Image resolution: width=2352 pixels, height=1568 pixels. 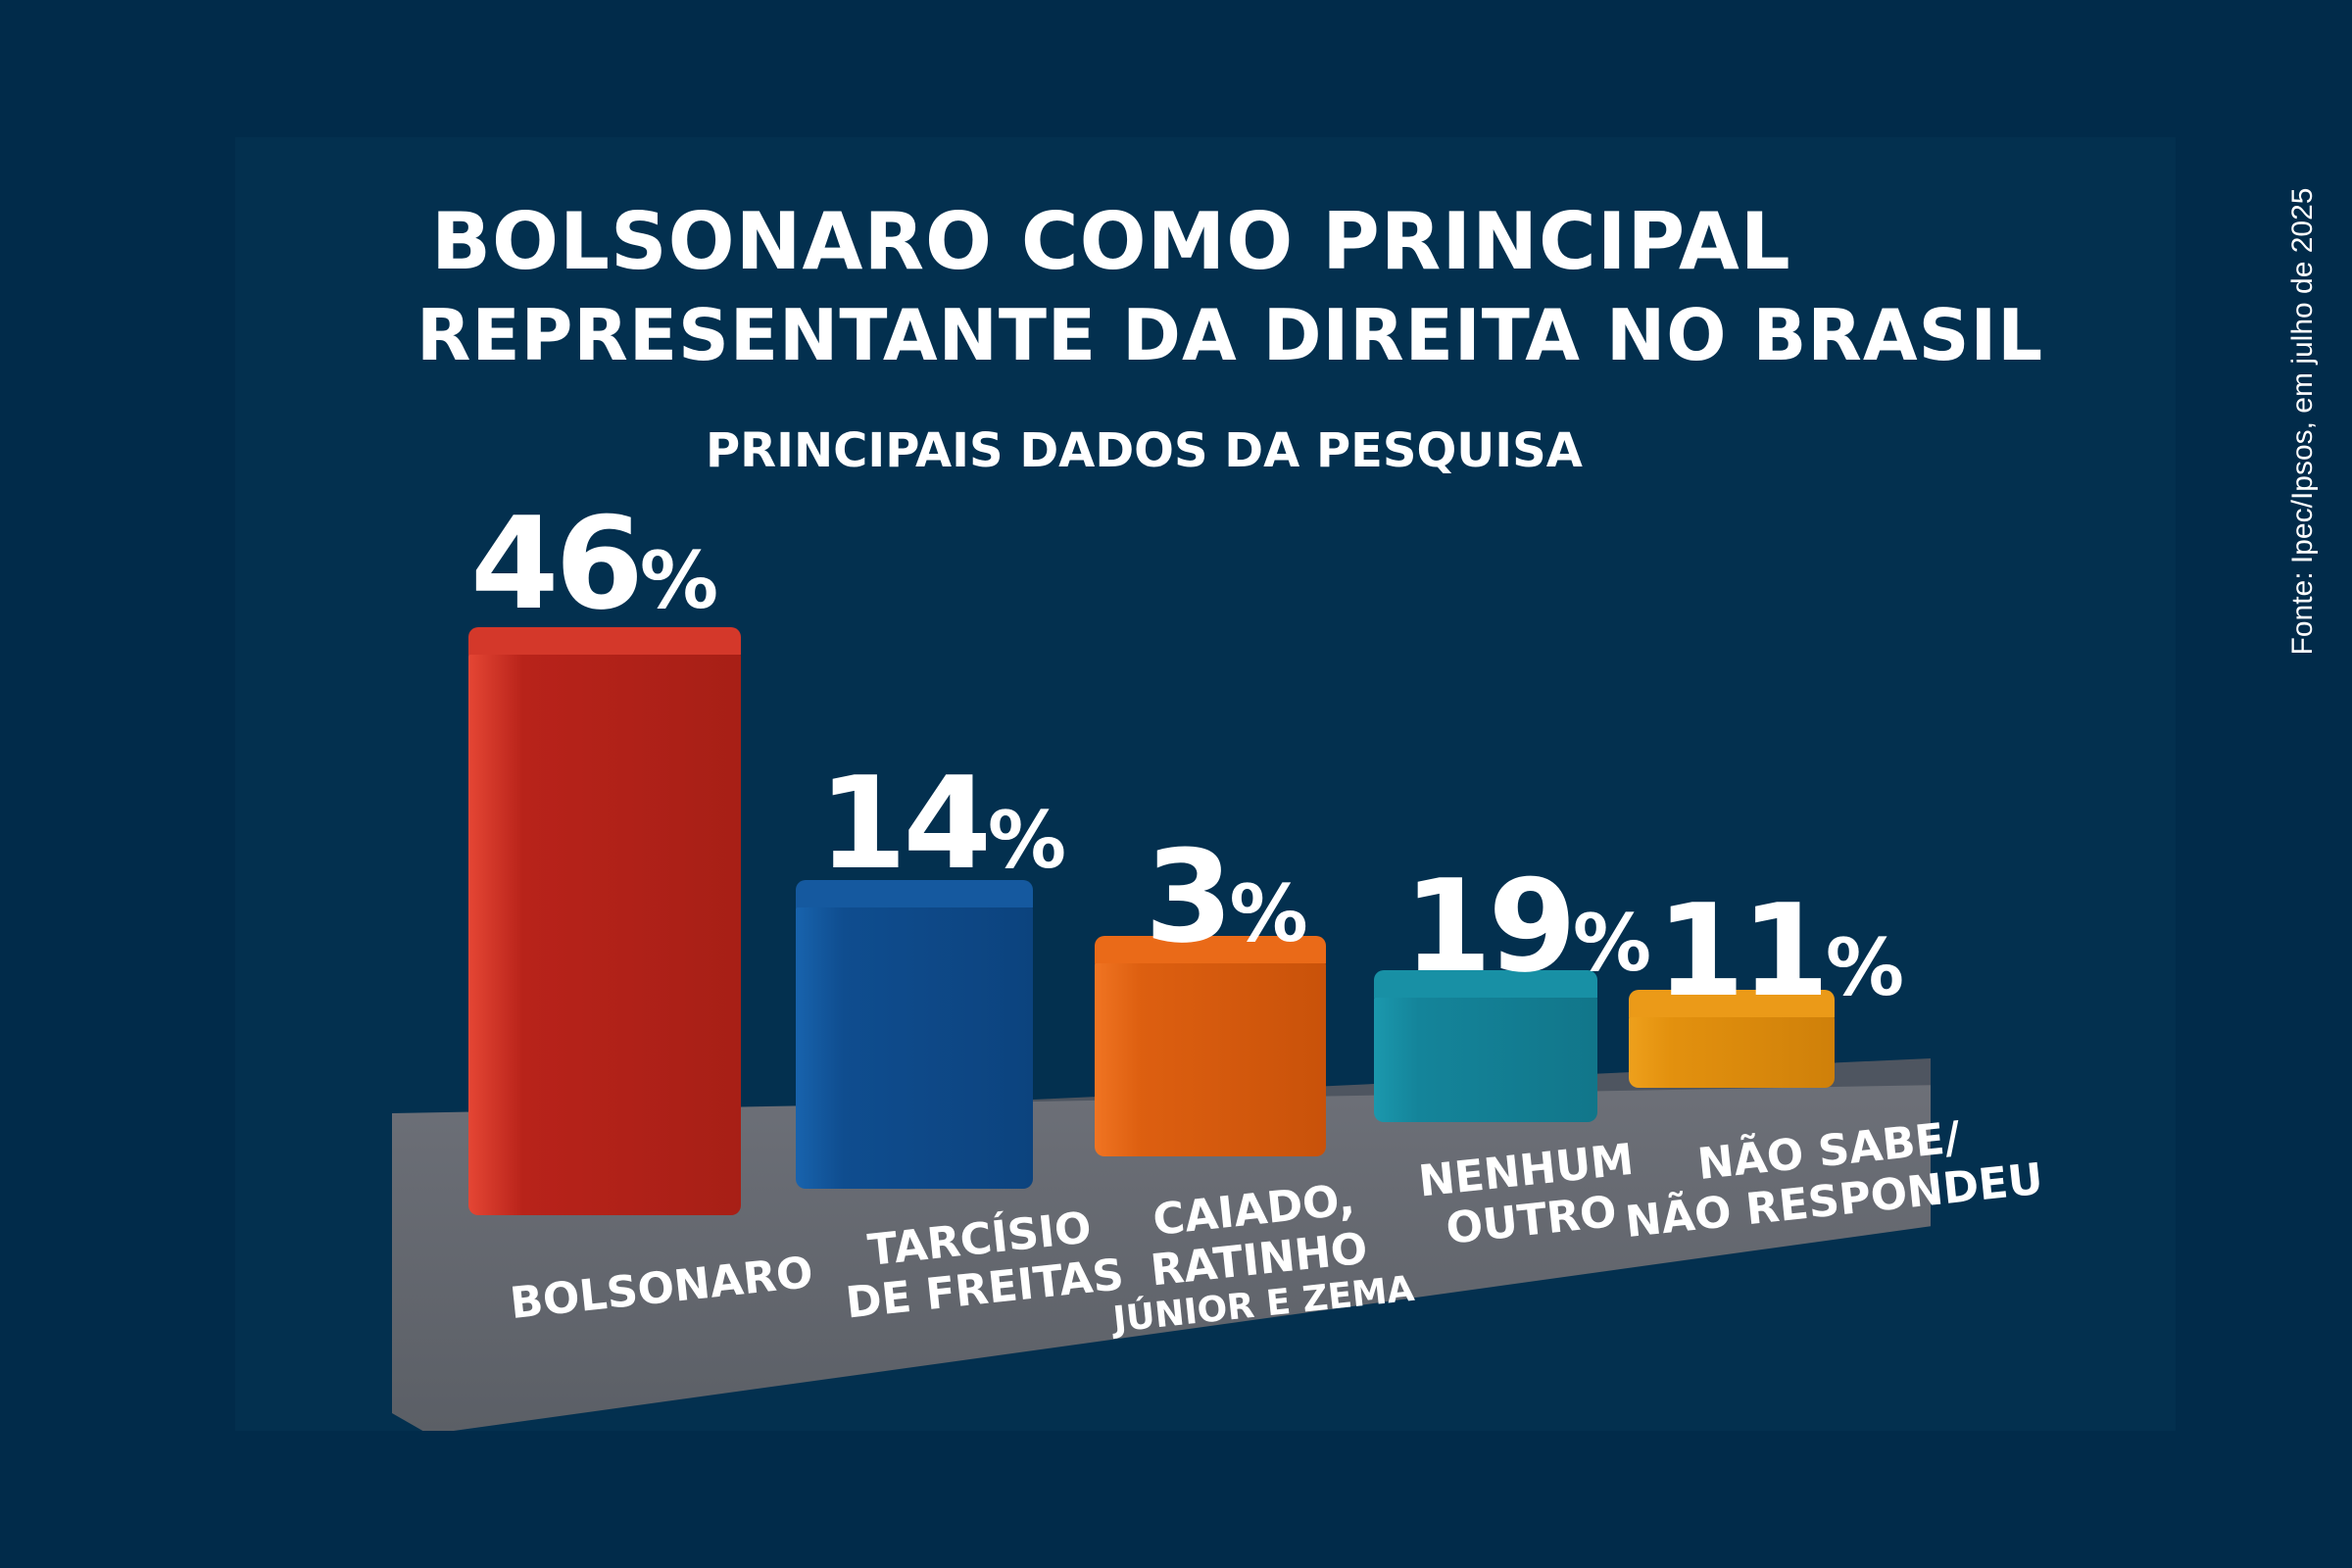 I want to click on value-label-bolsonaro: 46%, so click(x=594, y=563).